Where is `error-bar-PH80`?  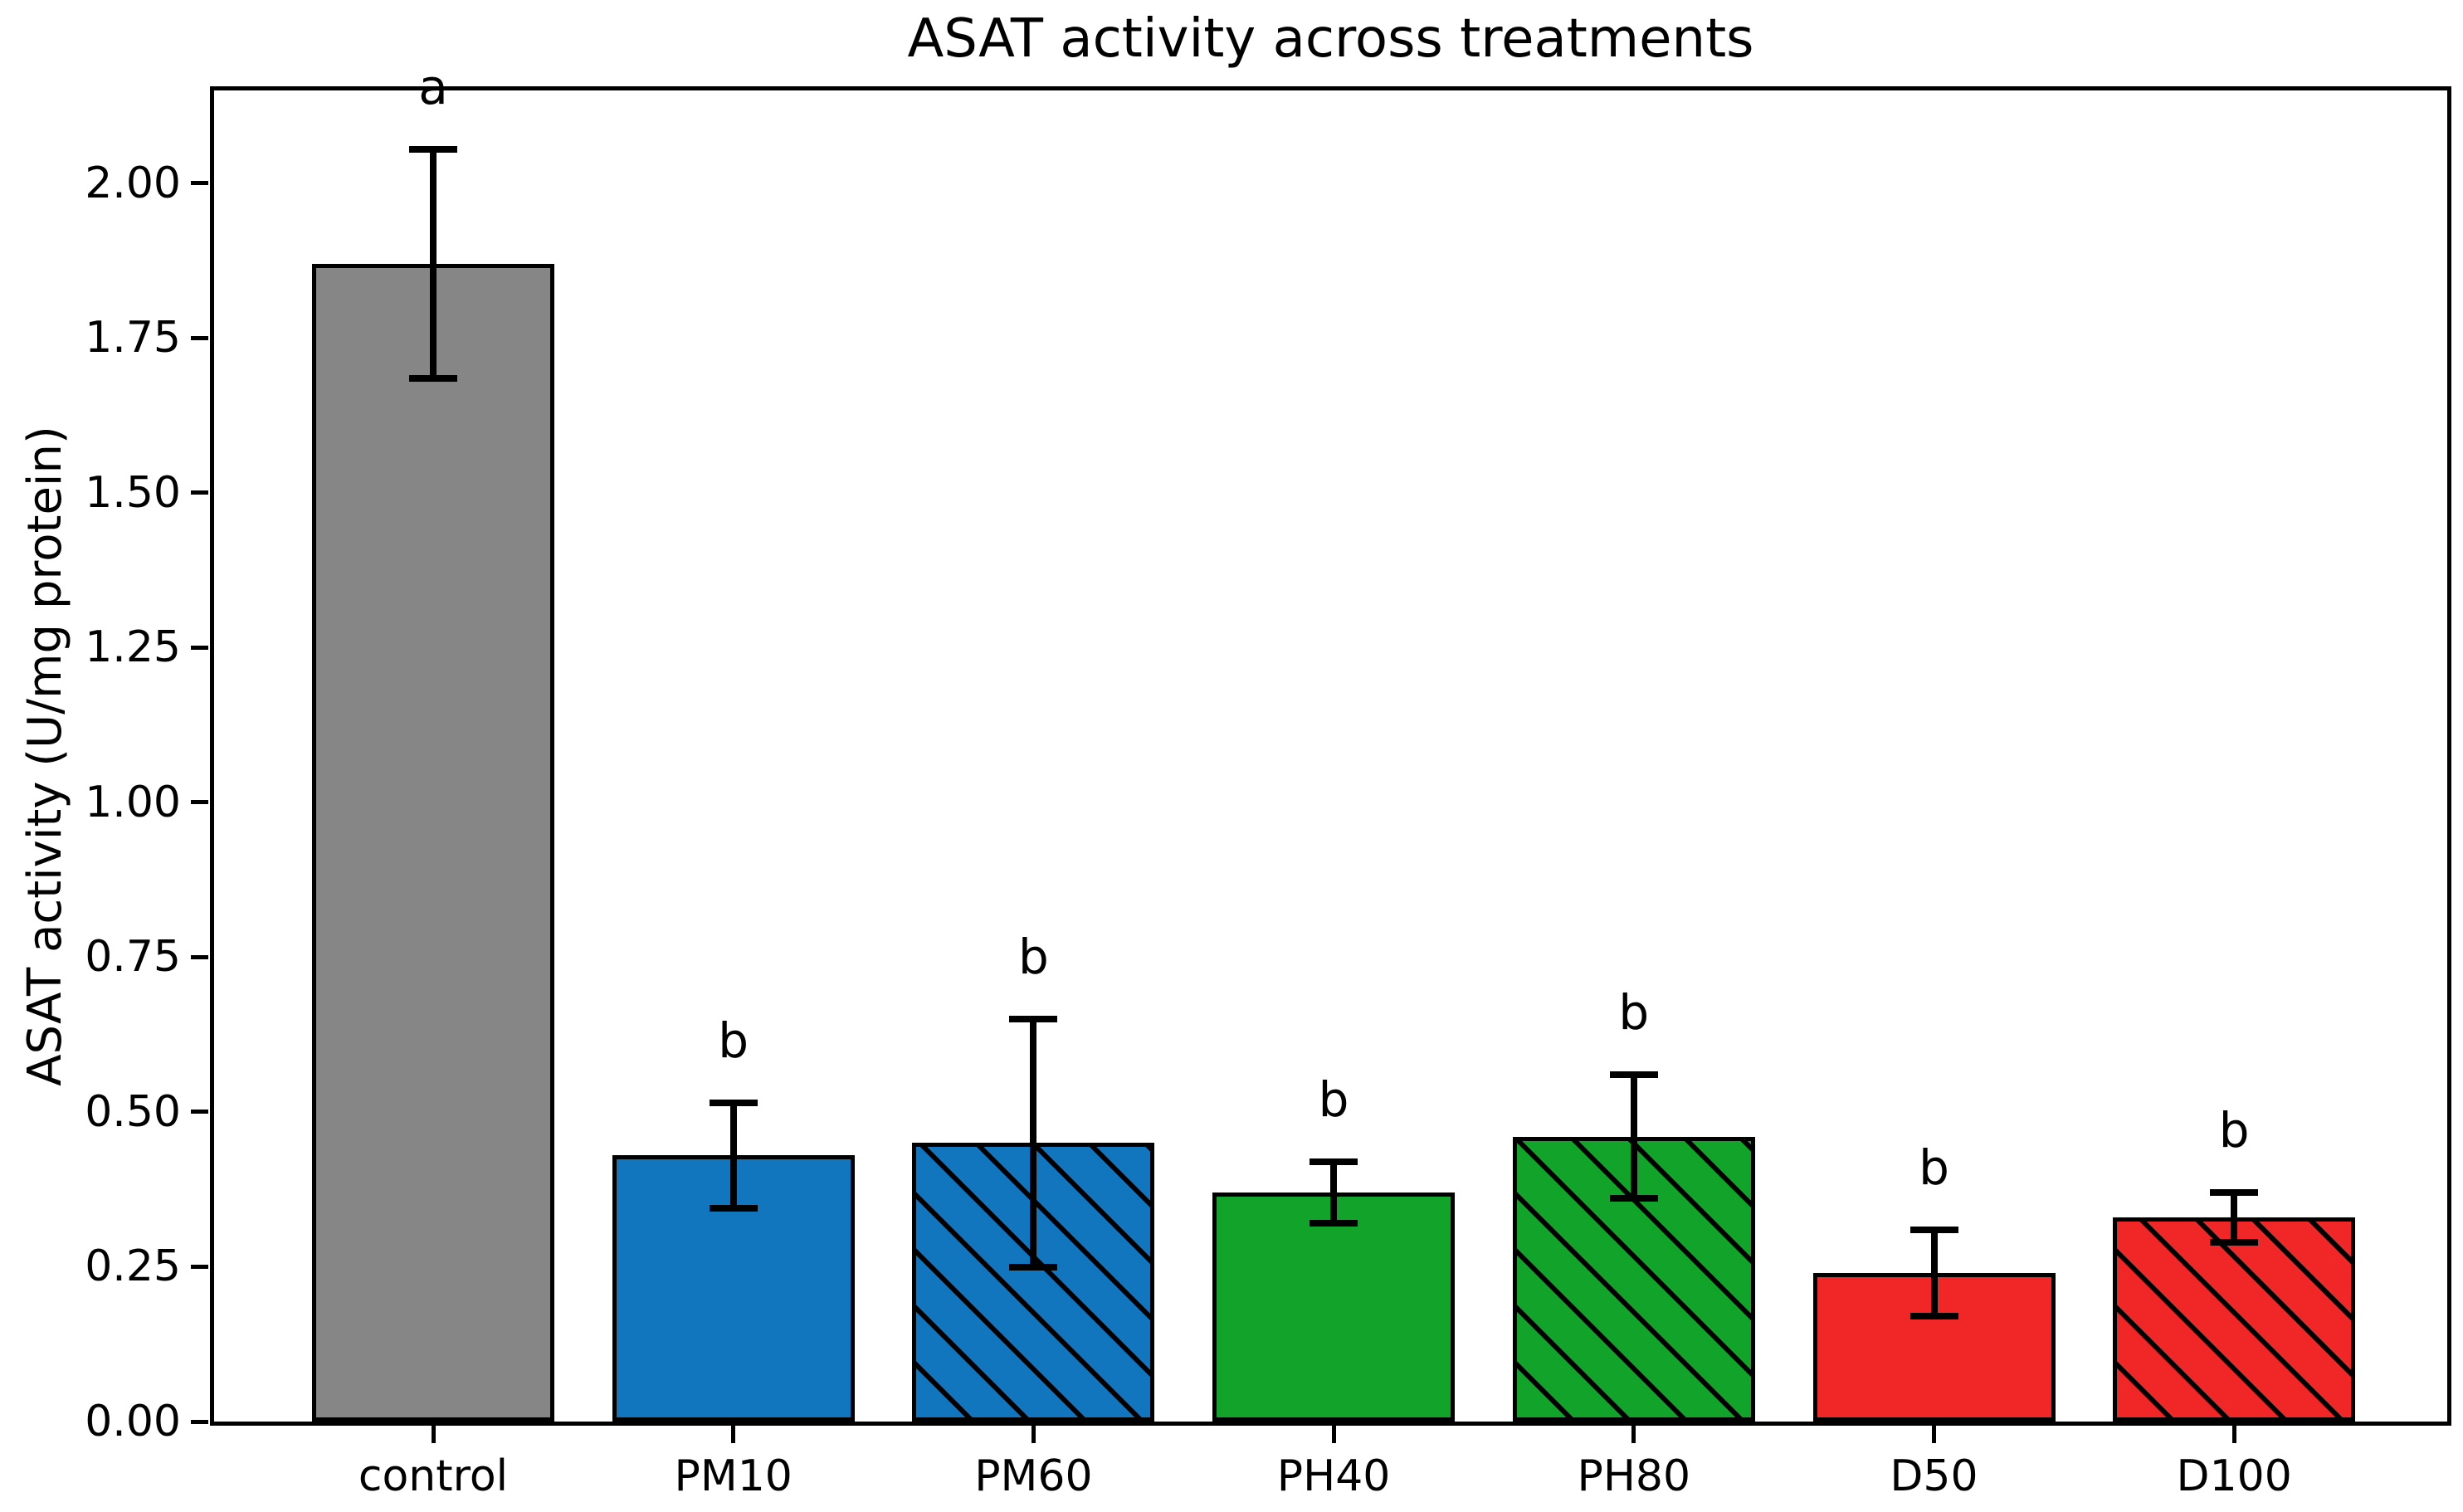 error-bar-PH80 is located at coordinates (1633, 1137).